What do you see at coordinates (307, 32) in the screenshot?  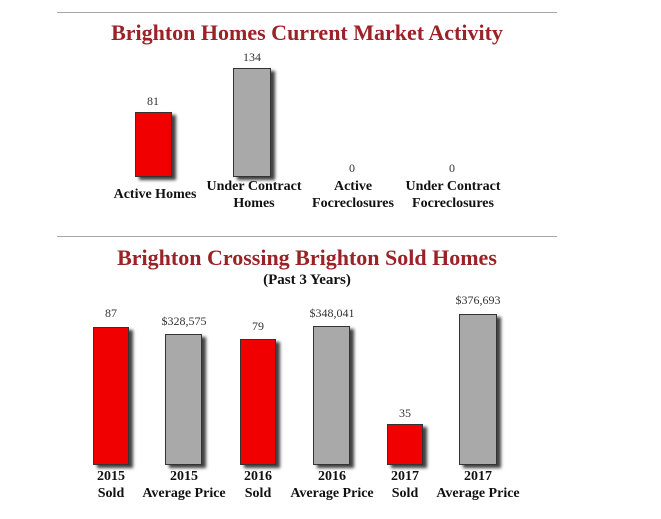 I see `chart1-title: Brighton Homes Current Market Activity` at bounding box center [307, 32].